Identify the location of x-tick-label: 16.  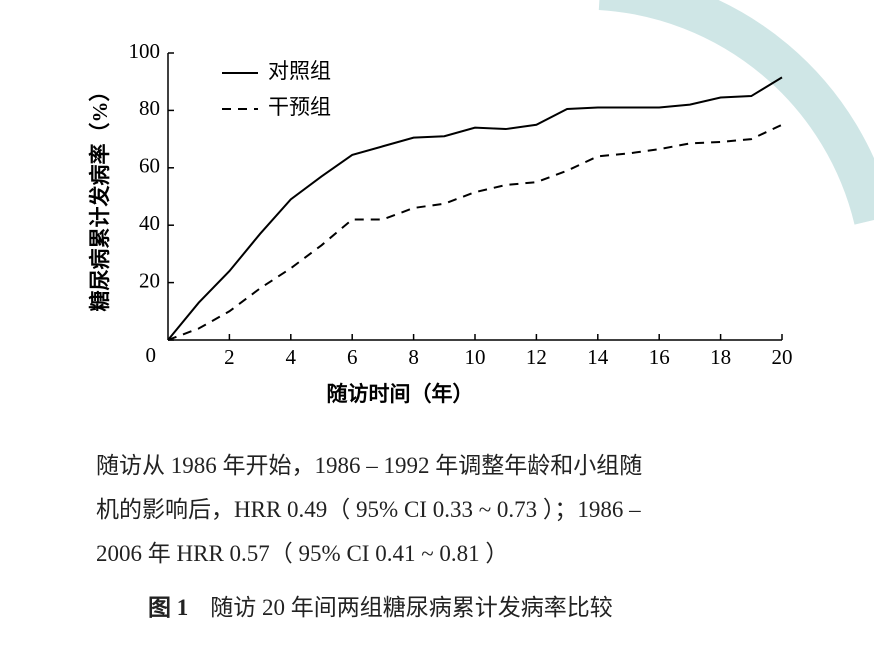
(659, 357).